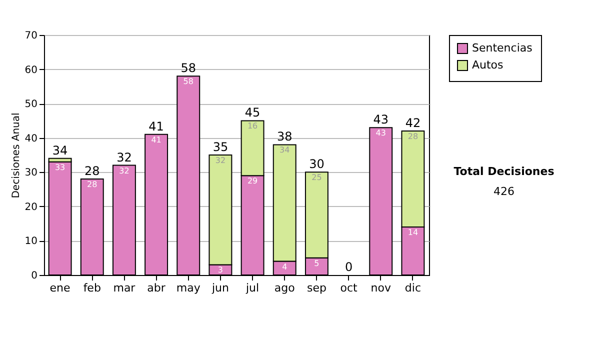 The height and width of the screenshot is (340, 600). What do you see at coordinates (188, 68) in the screenshot?
I see `total-label: 58` at bounding box center [188, 68].